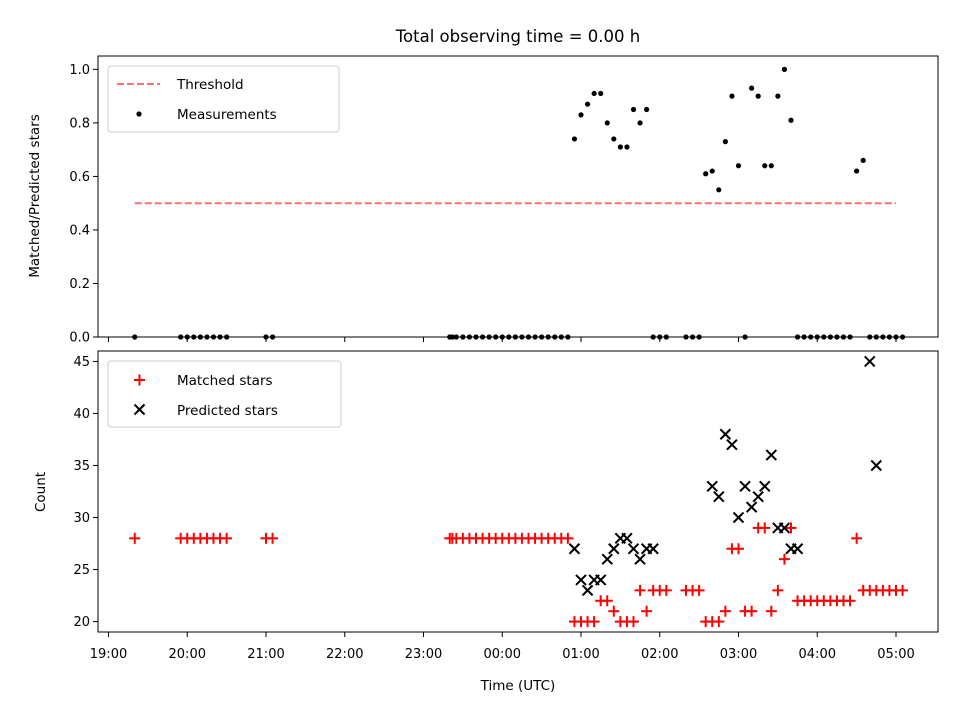  I want to click on predicted-legend-label: Predicted stars, so click(227, 411).